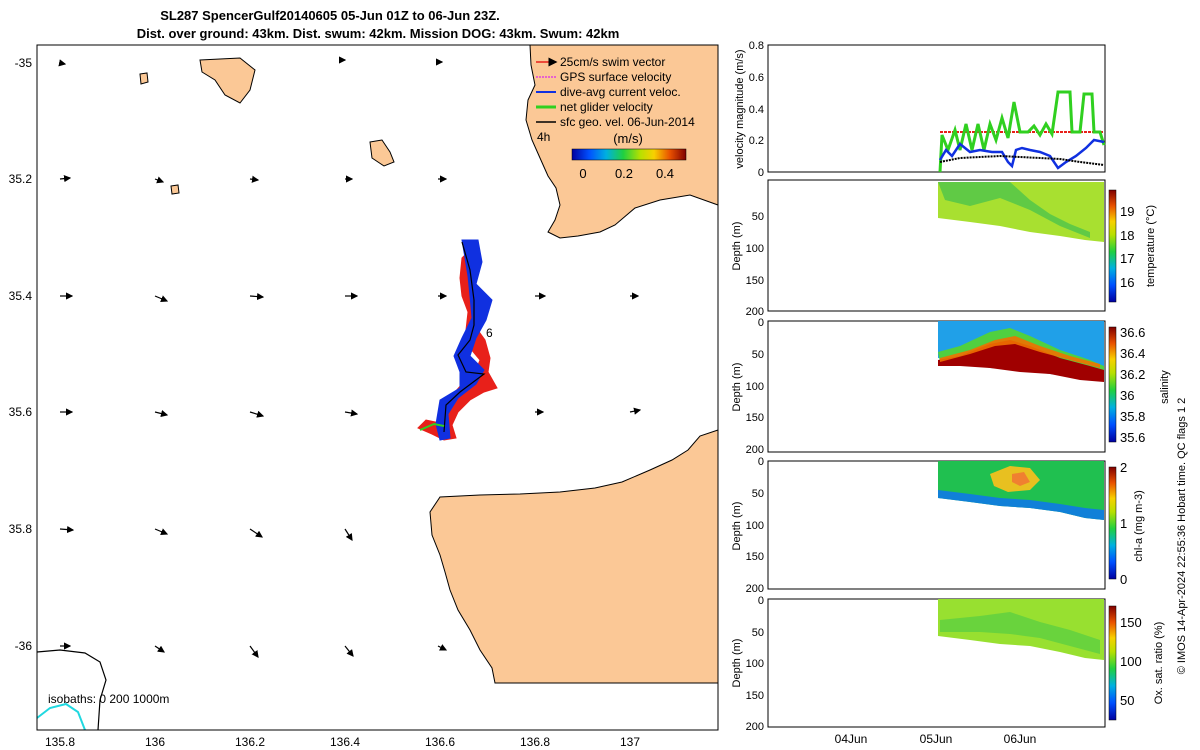 Image resolution: width=1200 pixels, height=750 pixels. Describe the element at coordinates (21, 412) in the screenshot. I see `map-y-tick: 35.6` at that location.